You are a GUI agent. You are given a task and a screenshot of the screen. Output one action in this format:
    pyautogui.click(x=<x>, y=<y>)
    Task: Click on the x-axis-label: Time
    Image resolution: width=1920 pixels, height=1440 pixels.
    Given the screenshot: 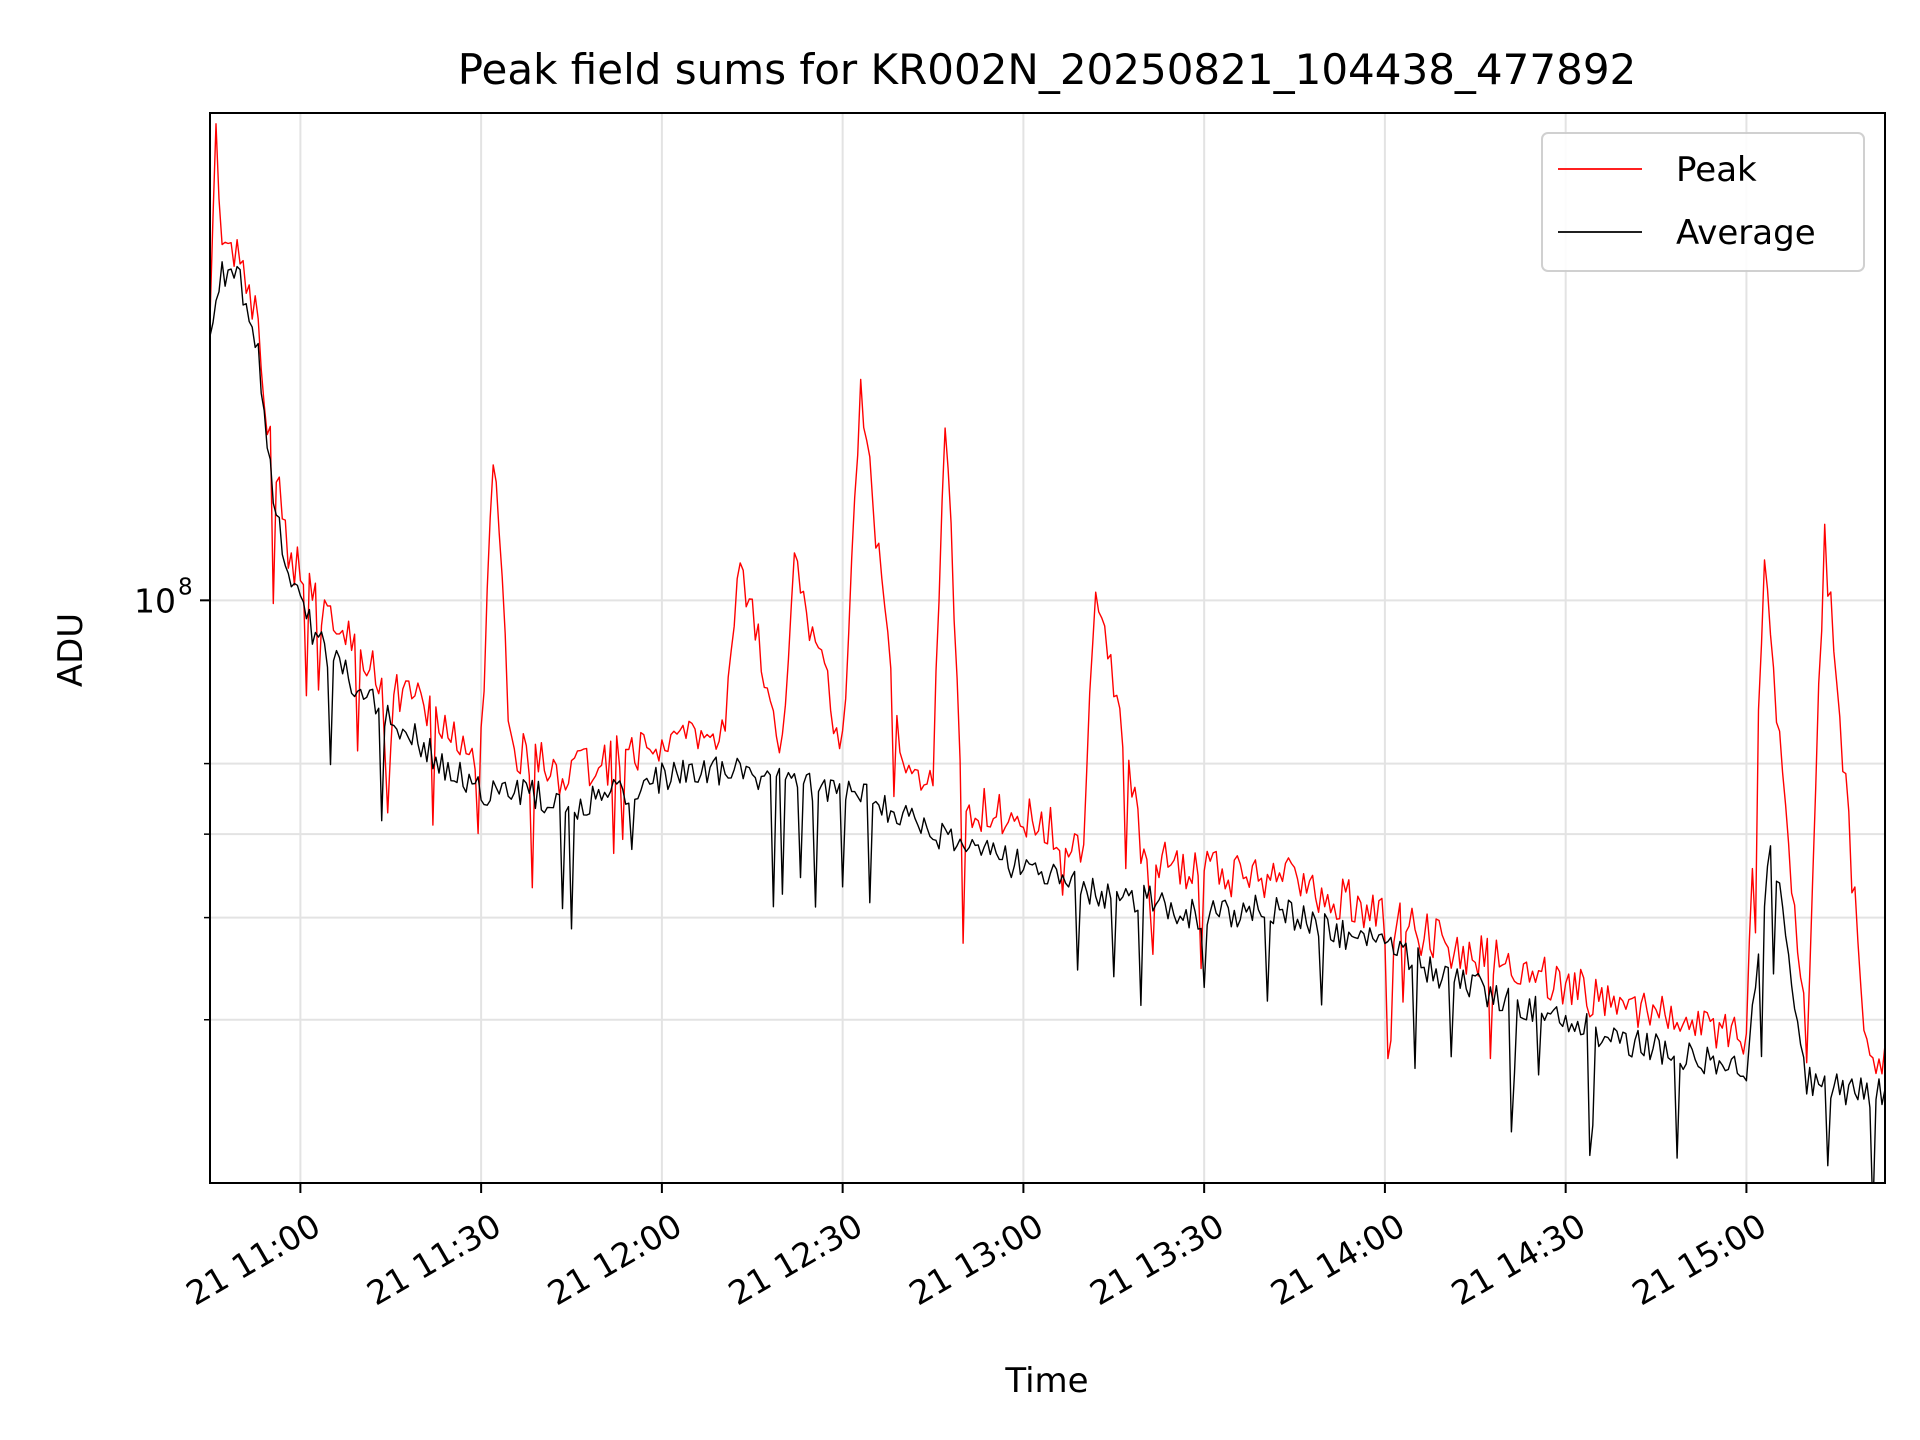 What is the action you would take?
    pyautogui.click(x=1046, y=1381)
    